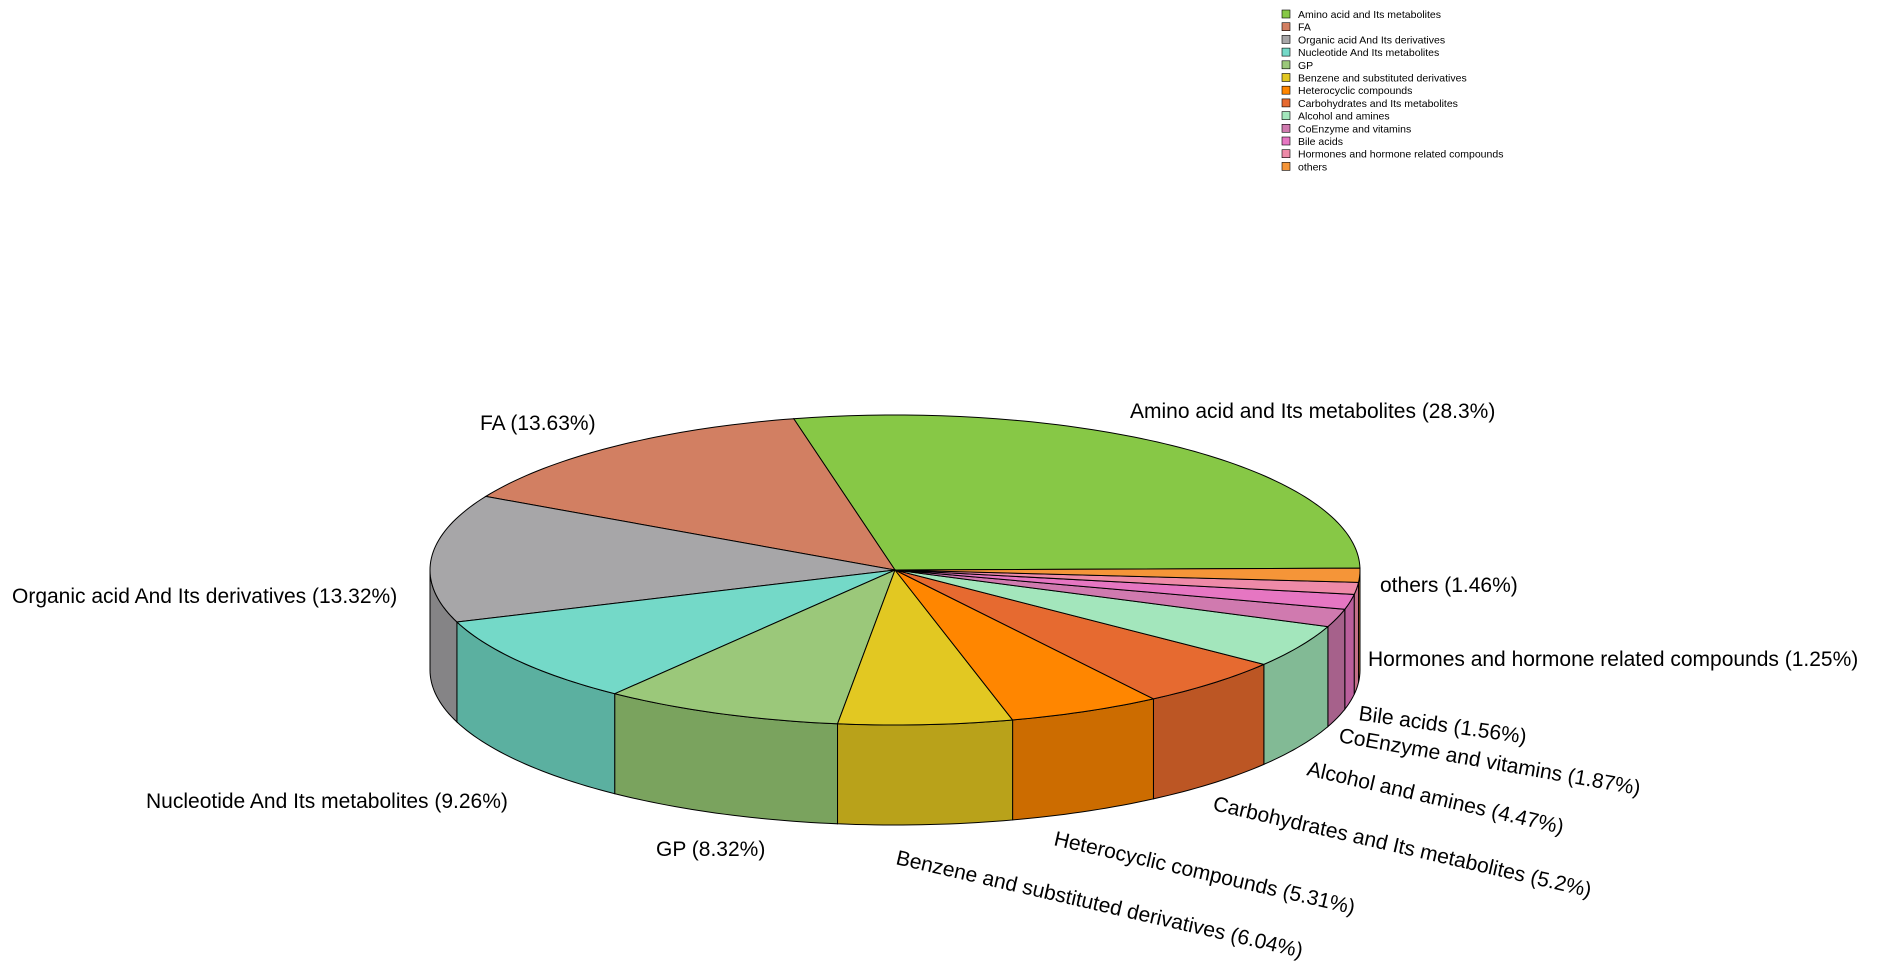  I want to click on pie-side-benzene-and-substituted-derivatives, so click(925, 772).